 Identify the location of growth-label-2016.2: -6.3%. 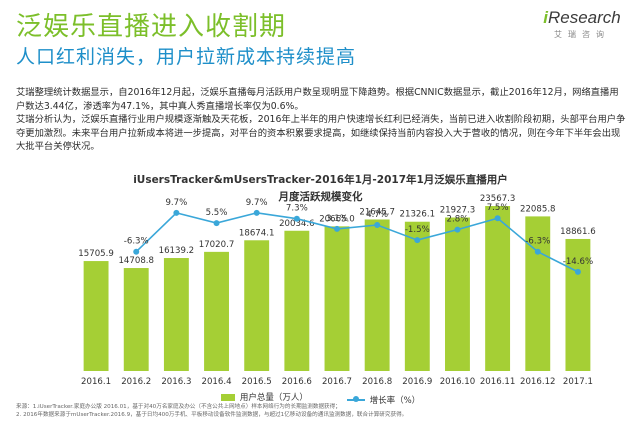
(136, 242).